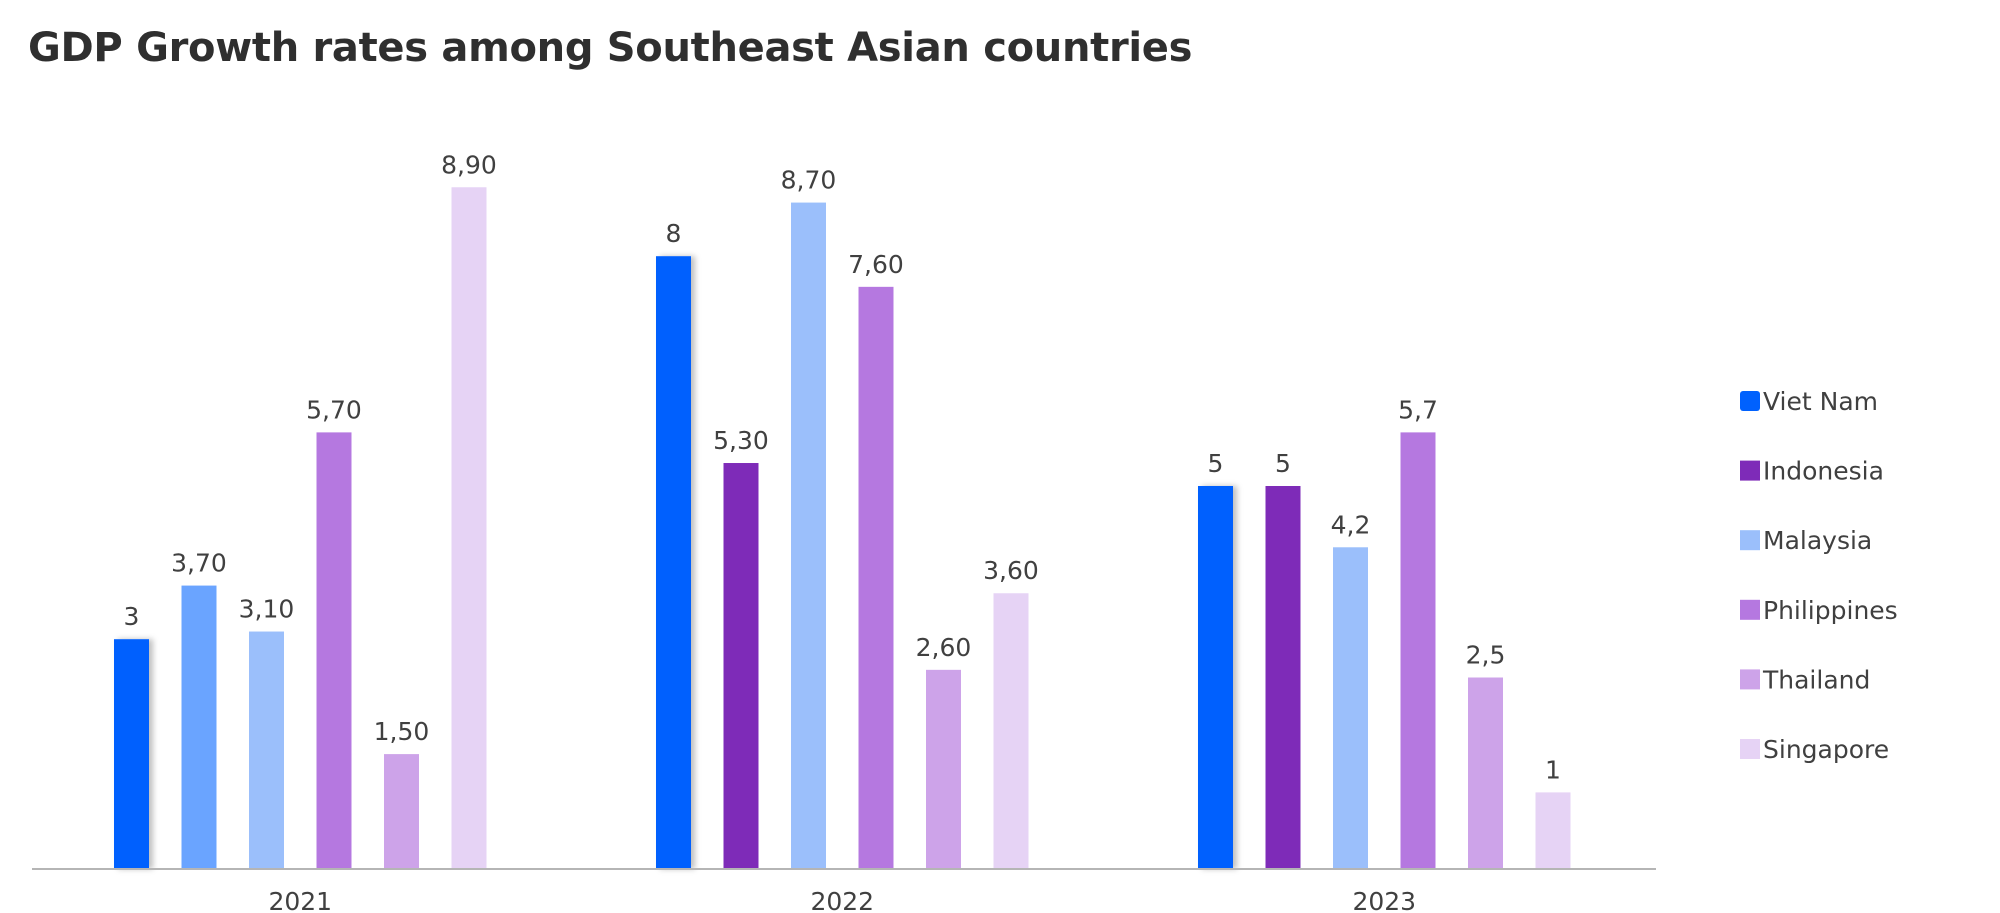  I want to click on bar-indonesia-2022, so click(741, 666).